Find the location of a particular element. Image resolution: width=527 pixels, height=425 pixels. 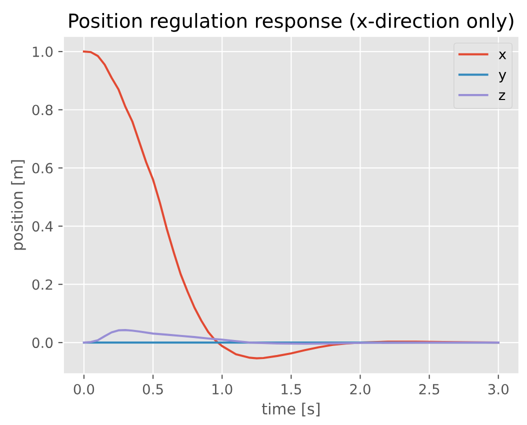

y-tick-label: 1.0 is located at coordinates (42, 52).